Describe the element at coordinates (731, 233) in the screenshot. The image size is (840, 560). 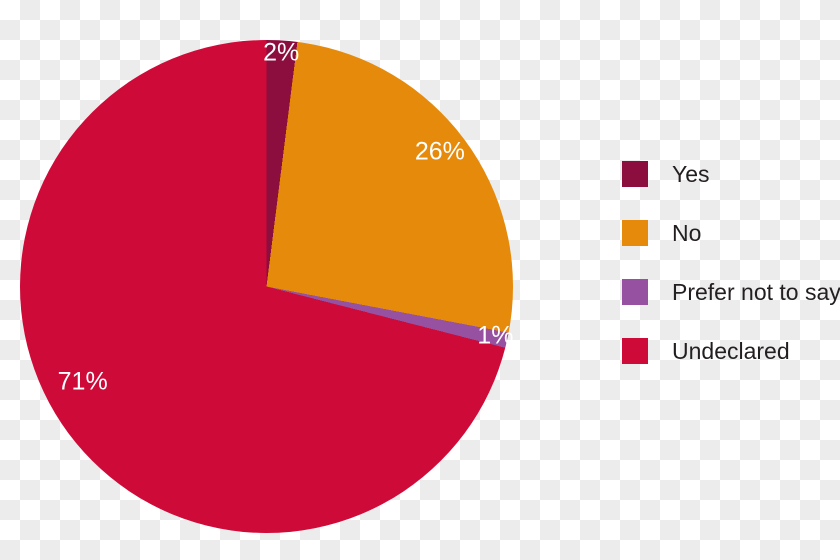
I see `legend-item-no: No` at that location.